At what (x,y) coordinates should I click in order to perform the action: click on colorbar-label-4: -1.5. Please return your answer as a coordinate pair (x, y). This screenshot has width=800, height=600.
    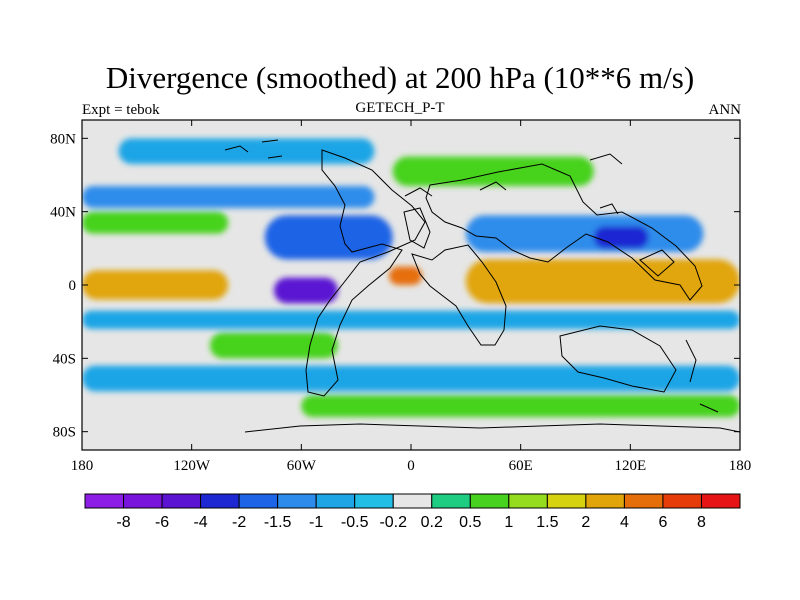
    Looking at the image, I should click on (278, 522).